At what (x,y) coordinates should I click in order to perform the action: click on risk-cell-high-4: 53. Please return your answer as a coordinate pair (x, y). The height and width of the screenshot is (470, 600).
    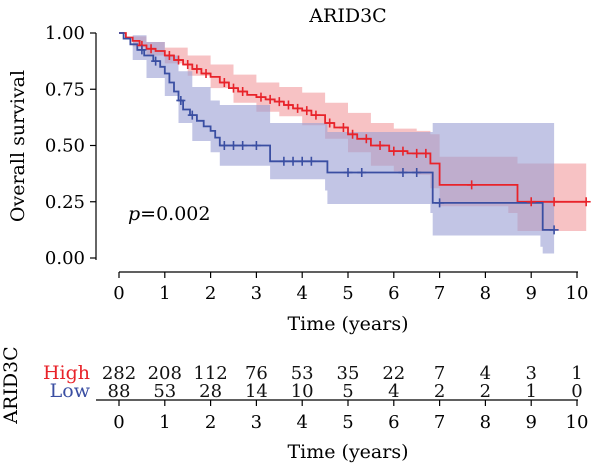
    Looking at the image, I should click on (302, 373).